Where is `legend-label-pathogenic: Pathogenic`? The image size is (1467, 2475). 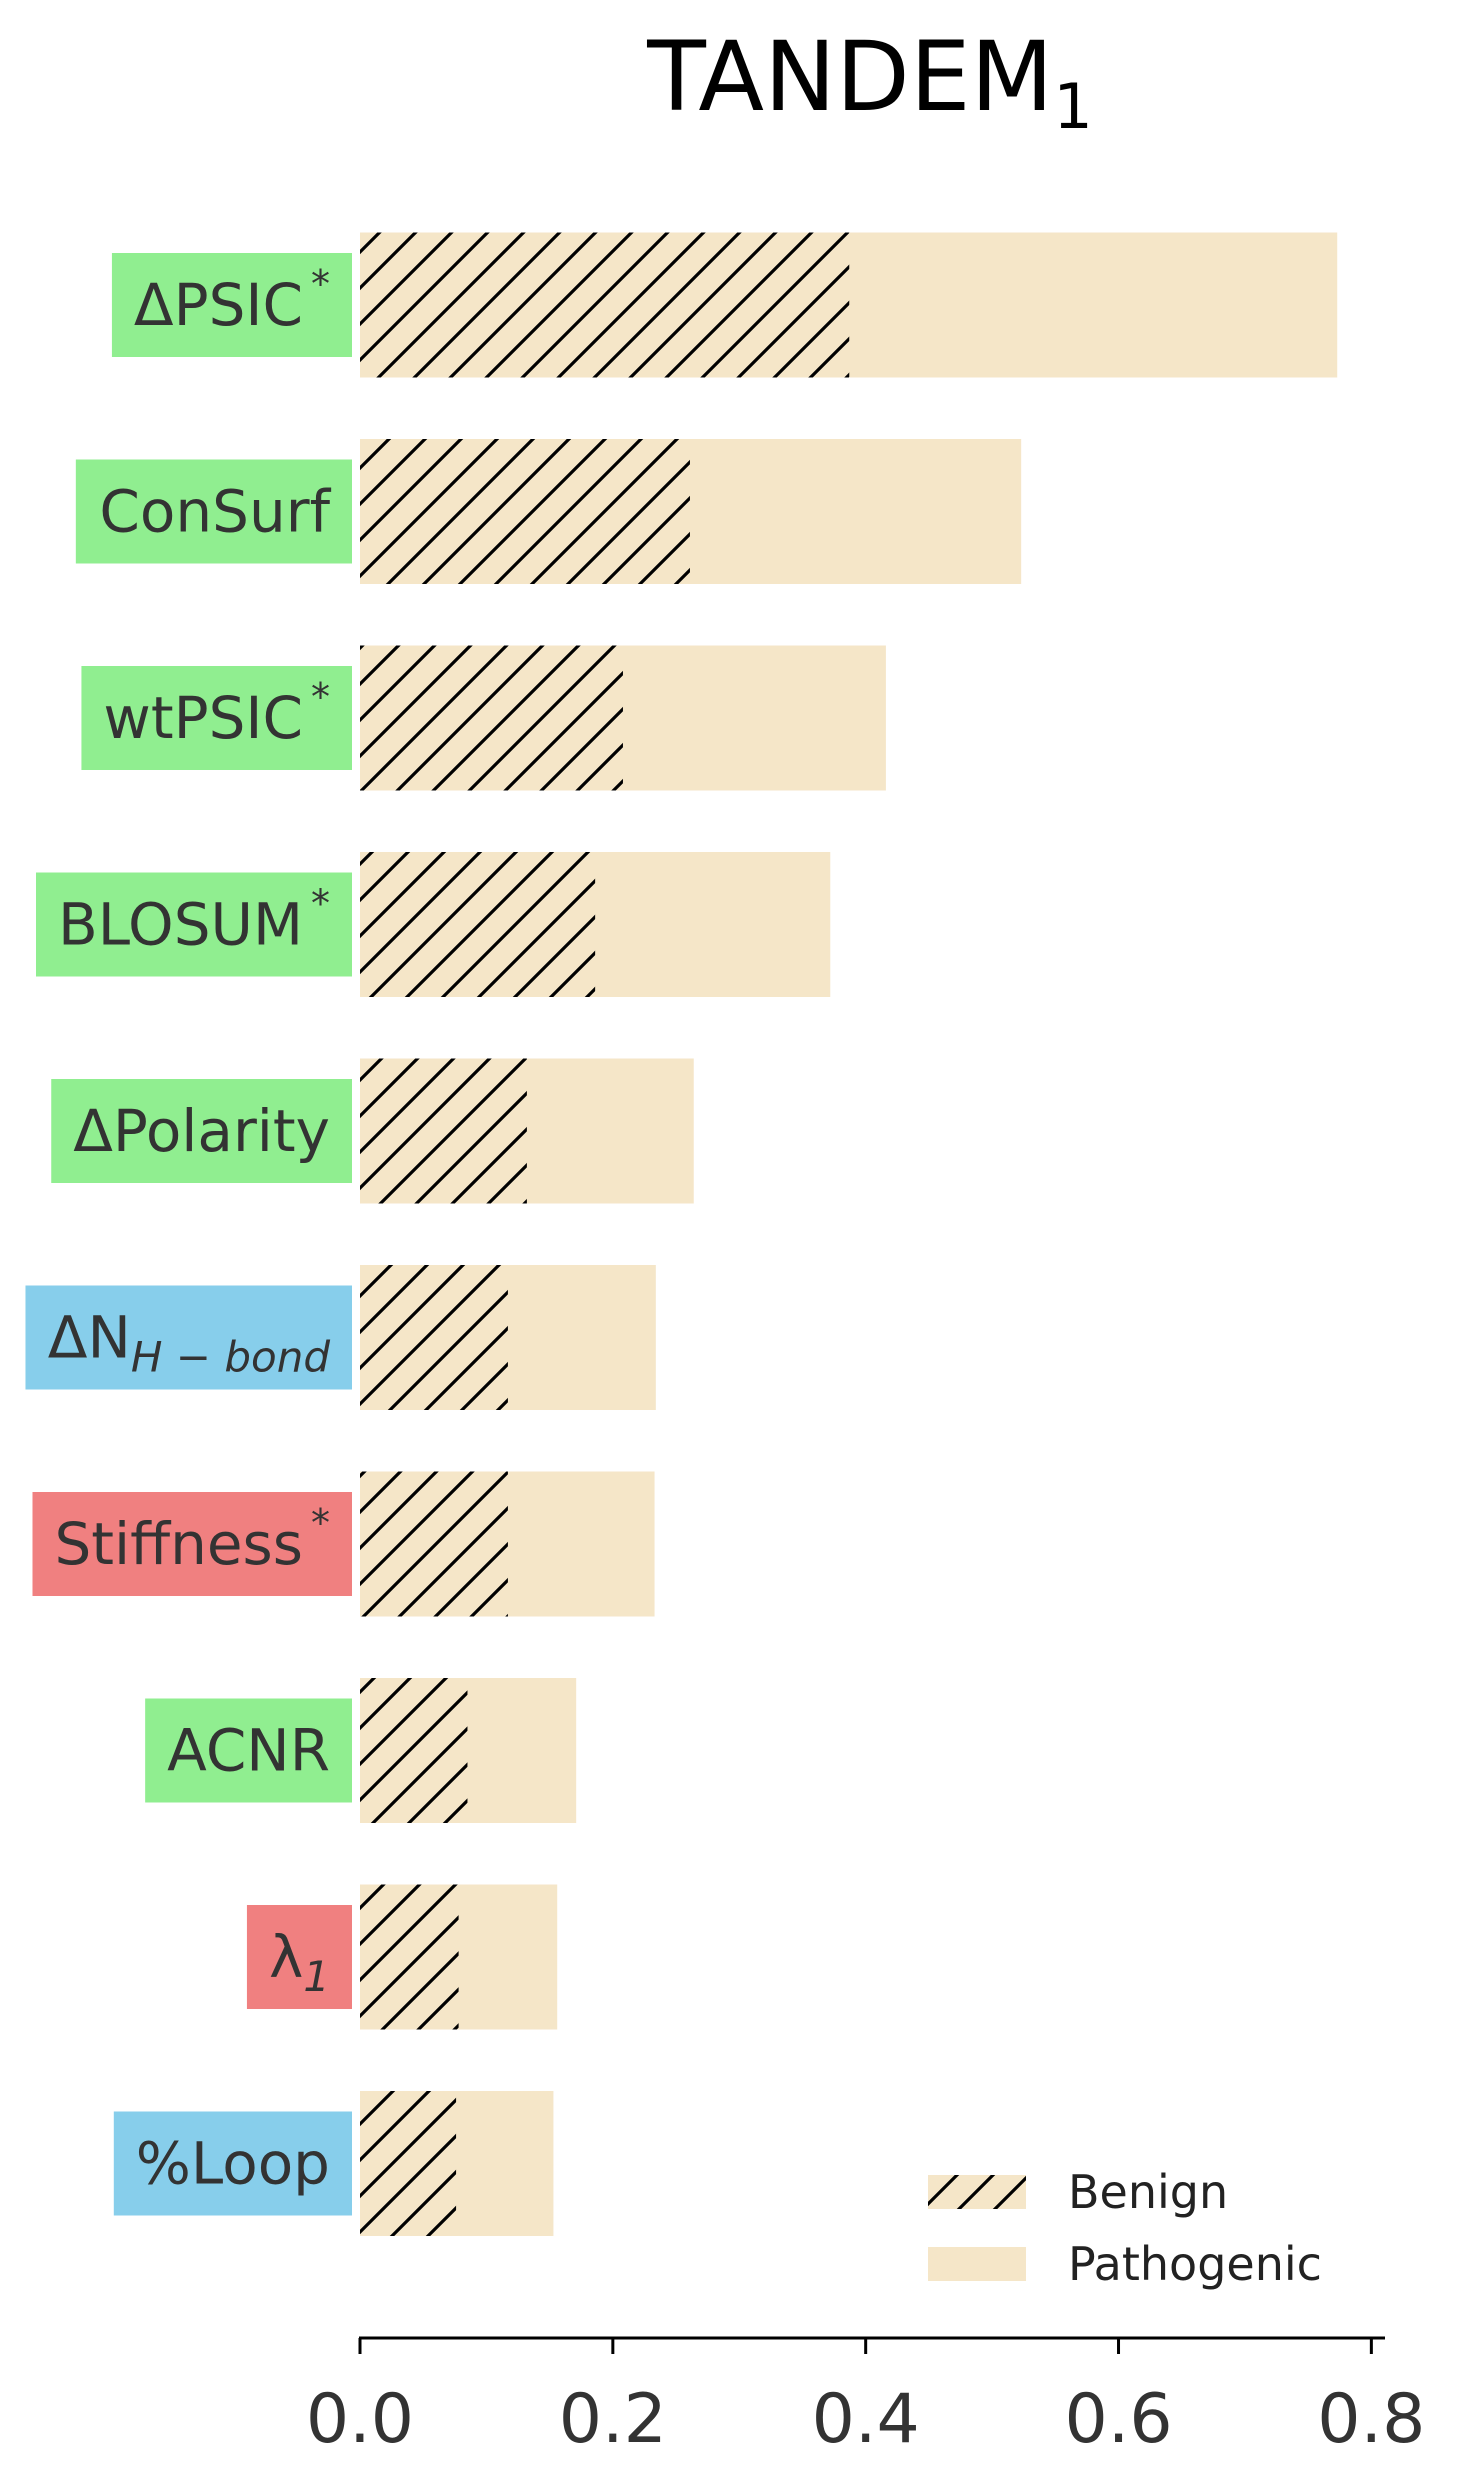 legend-label-pathogenic: Pathogenic is located at coordinates (1195, 2264).